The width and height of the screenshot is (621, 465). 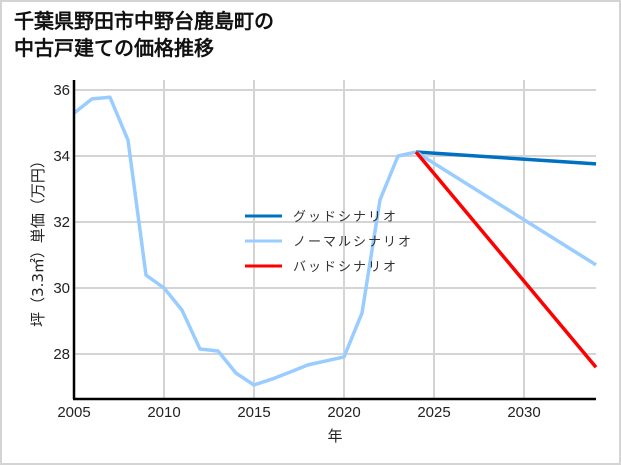 What do you see at coordinates (73, 412) in the screenshot?
I see `x-tick-label: 2005` at bounding box center [73, 412].